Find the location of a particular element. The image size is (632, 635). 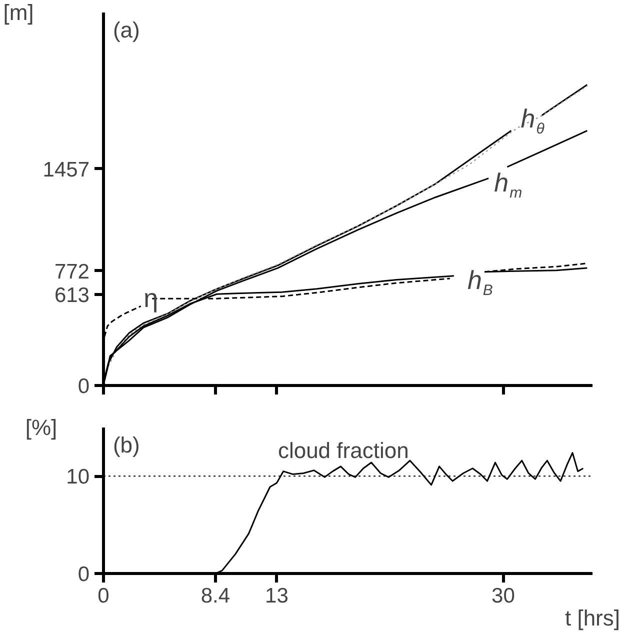

x-axis-title: t [hrs] is located at coordinates (592, 618).